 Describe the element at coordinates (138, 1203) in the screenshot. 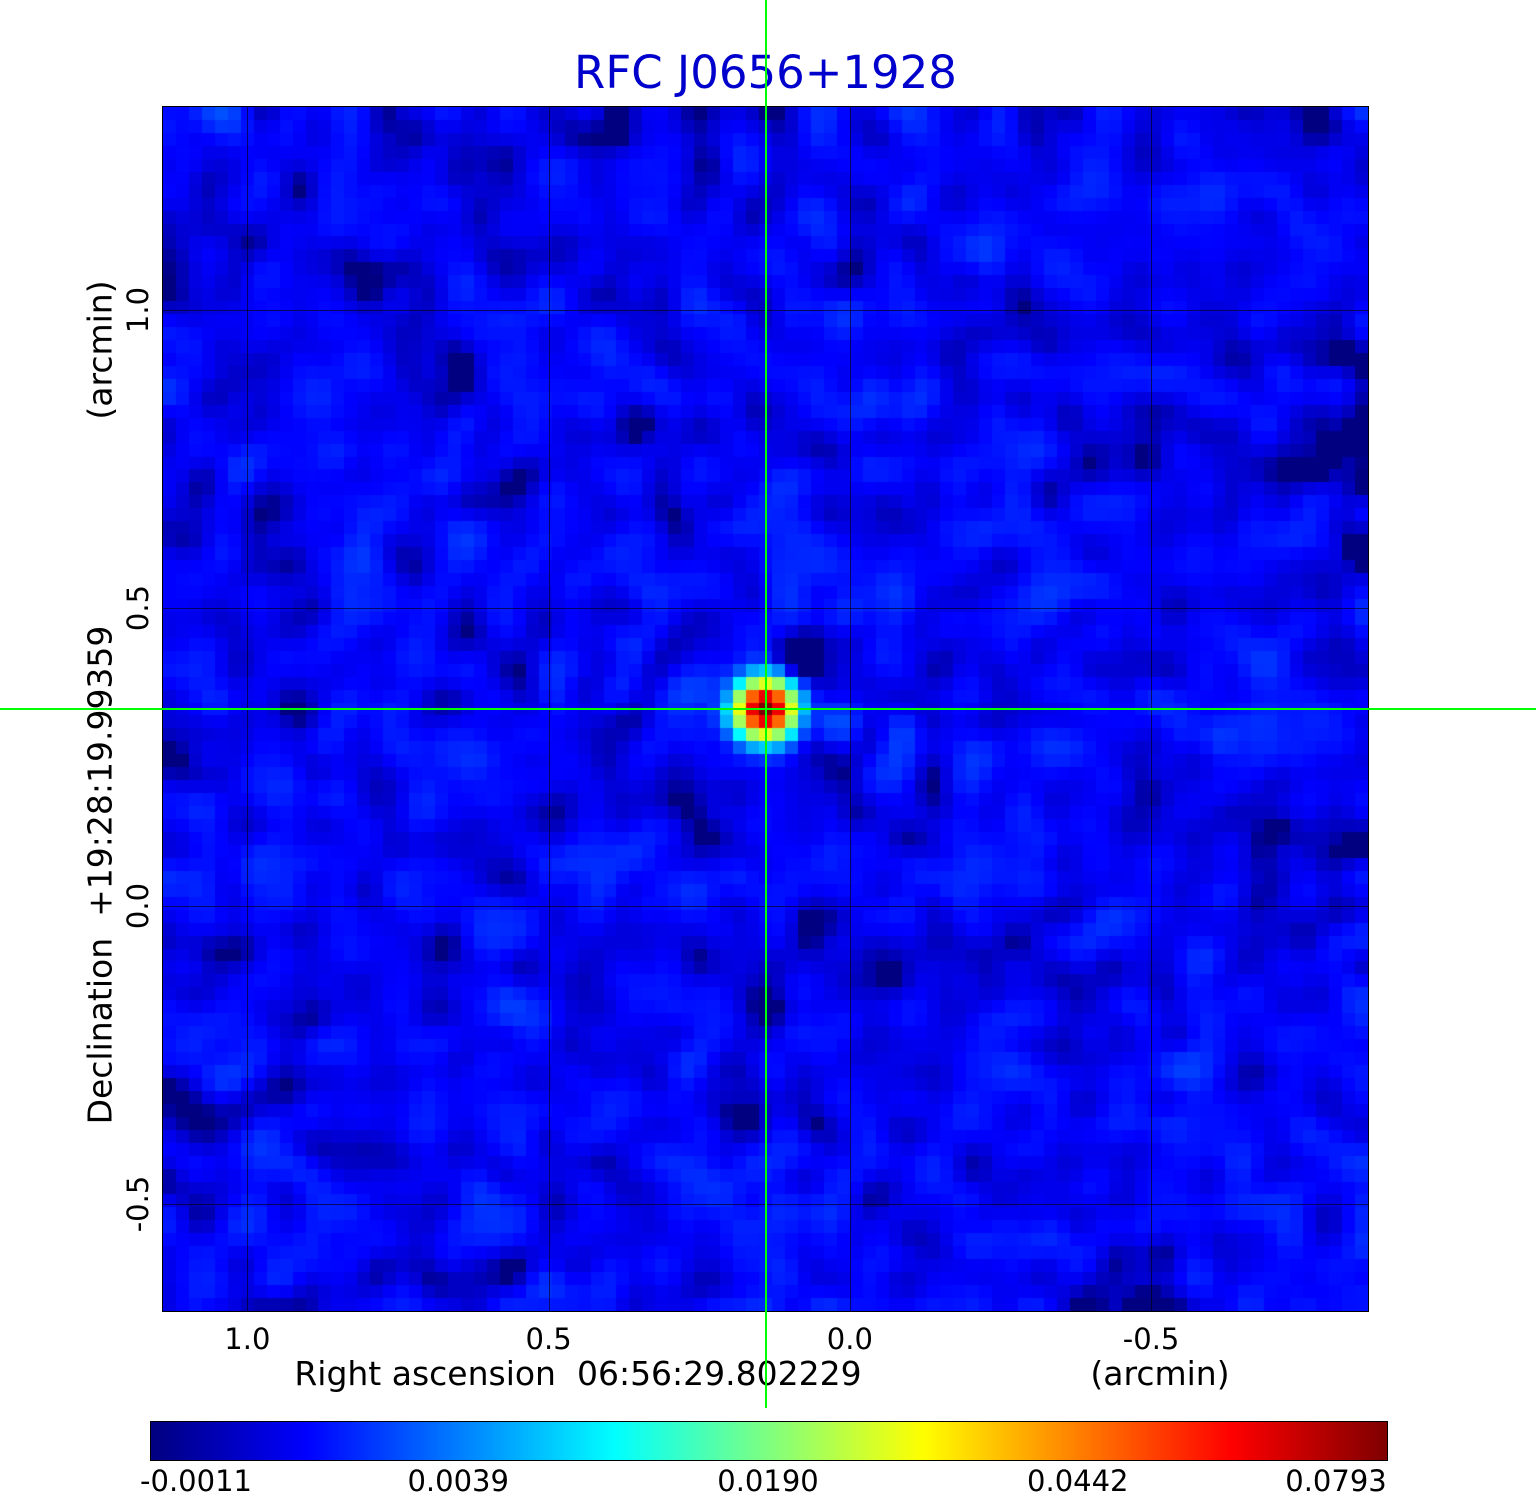

I see `y-tick-label: -0.5` at that location.